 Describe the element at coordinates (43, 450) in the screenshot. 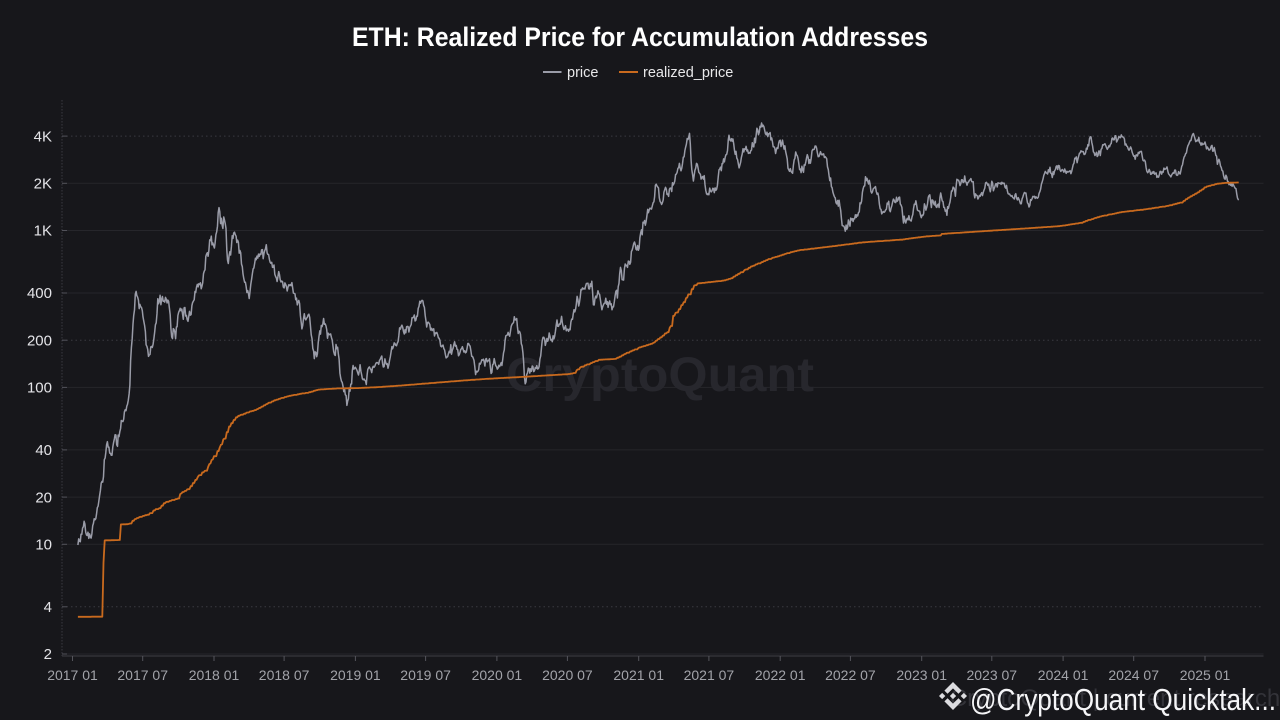

I see `svg-text: 40` at that location.